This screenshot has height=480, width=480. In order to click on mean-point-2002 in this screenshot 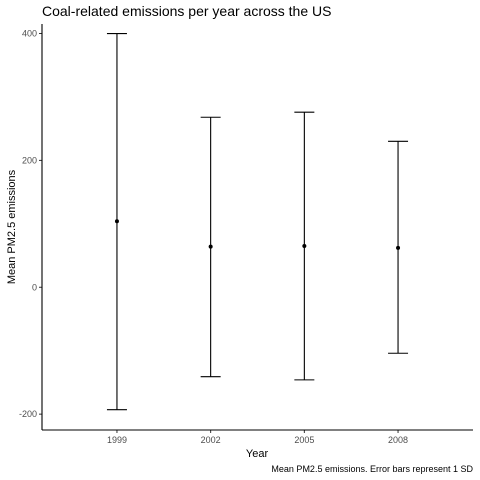, I will do `click(210, 246)`.